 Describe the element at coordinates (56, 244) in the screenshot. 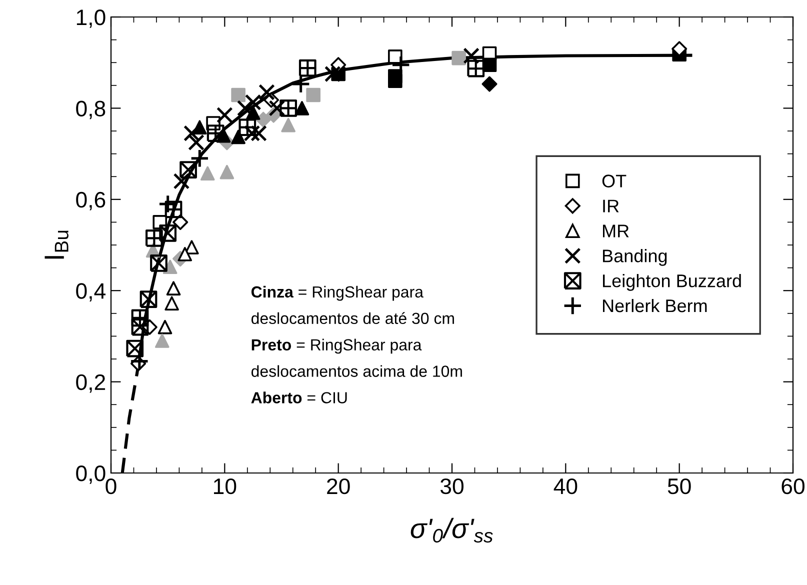

I see `y-axis-title: I$_{Bu}$` at that location.